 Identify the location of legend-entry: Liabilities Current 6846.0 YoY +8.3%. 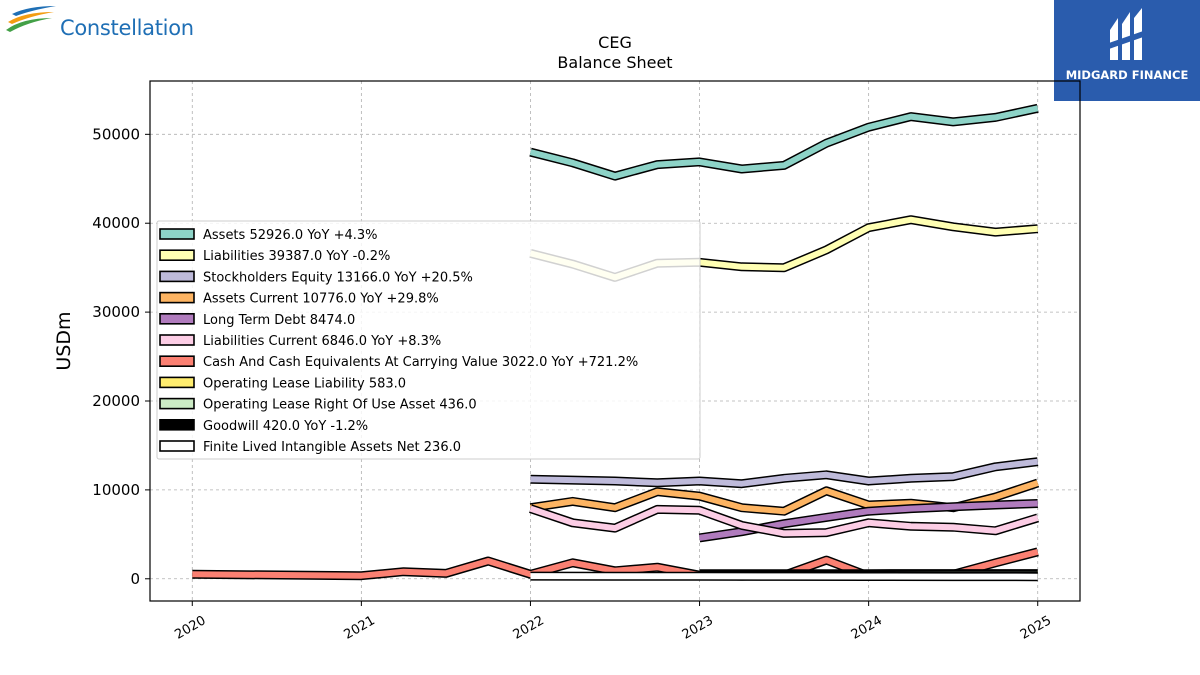
(322, 341).